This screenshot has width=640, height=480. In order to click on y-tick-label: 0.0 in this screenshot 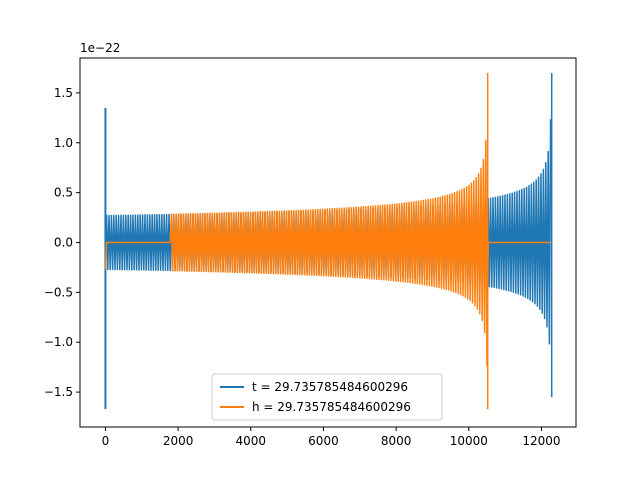, I will do `click(63, 243)`.